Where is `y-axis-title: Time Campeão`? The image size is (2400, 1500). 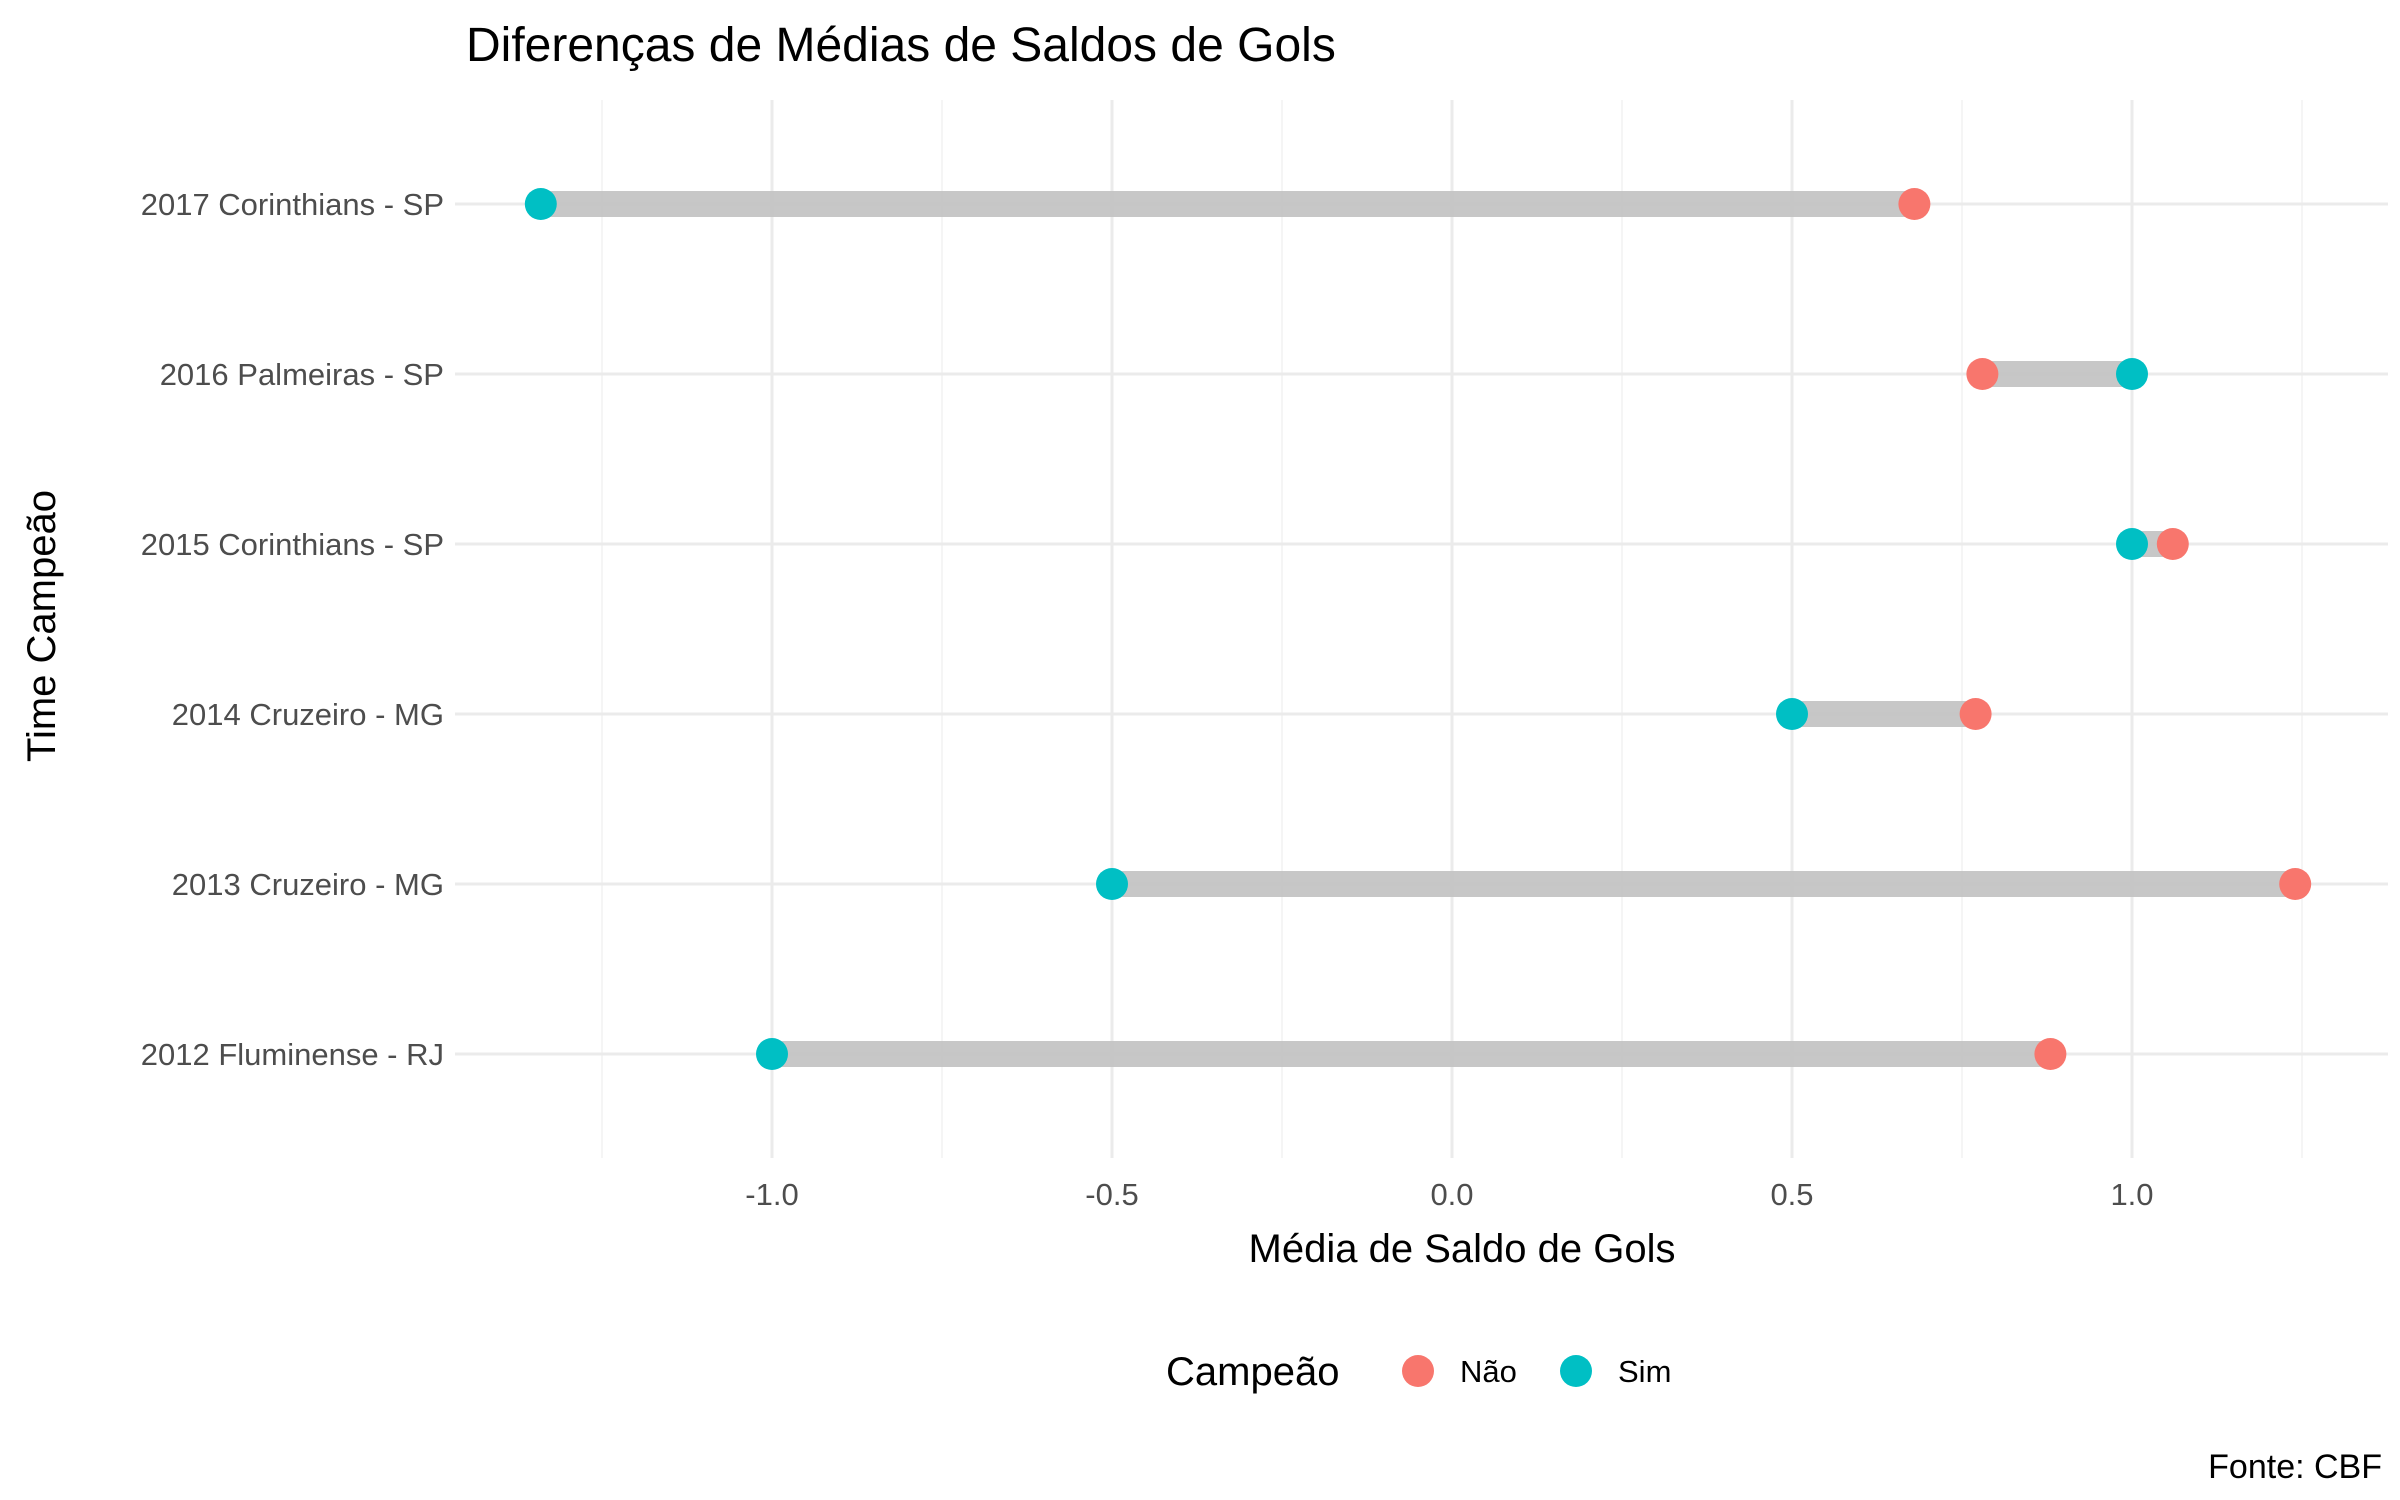 y-axis-title: Time Campeão is located at coordinates (42, 626).